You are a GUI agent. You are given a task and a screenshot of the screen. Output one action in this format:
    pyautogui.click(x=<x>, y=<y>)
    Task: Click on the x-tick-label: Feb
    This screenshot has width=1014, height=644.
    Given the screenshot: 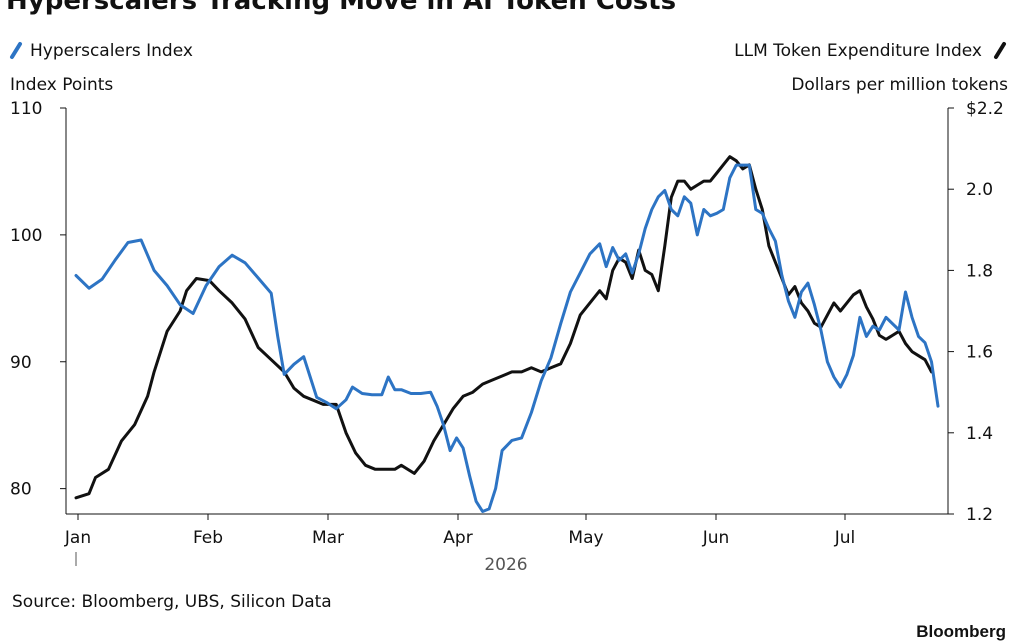 What is the action you would take?
    pyautogui.click(x=208, y=538)
    